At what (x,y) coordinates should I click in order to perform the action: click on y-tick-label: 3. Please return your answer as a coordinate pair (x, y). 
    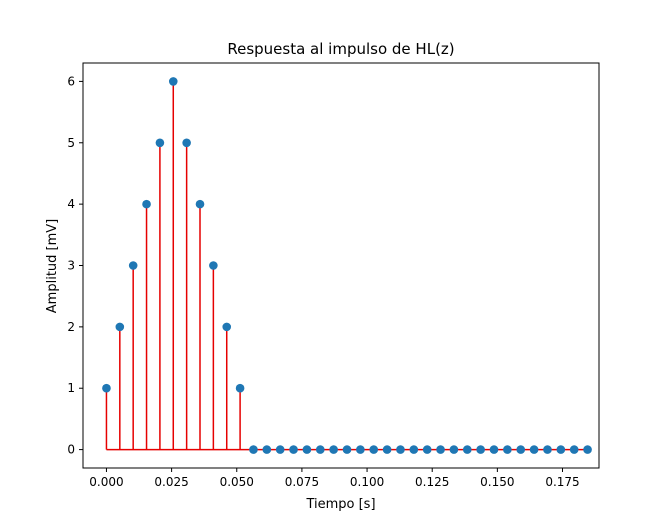
    Looking at the image, I should click on (71, 266).